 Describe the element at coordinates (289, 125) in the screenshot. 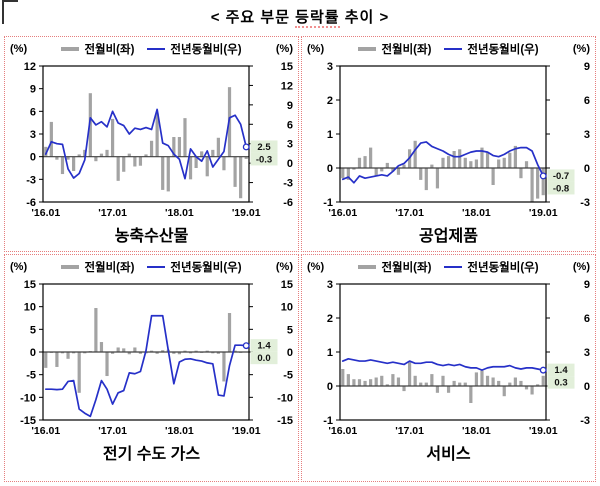

I see `right-axis-tick-label: 6` at that location.